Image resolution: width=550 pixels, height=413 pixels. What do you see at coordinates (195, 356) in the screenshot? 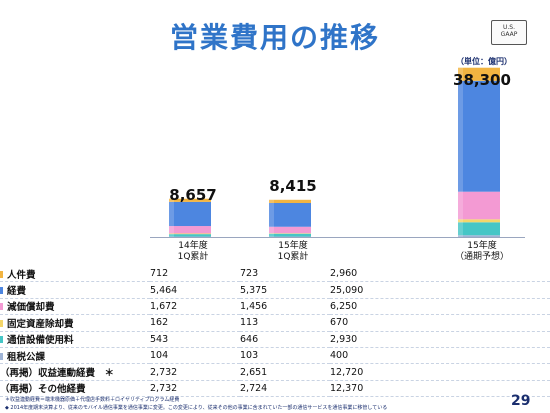
I see `value-cell: 104` at bounding box center [195, 356].